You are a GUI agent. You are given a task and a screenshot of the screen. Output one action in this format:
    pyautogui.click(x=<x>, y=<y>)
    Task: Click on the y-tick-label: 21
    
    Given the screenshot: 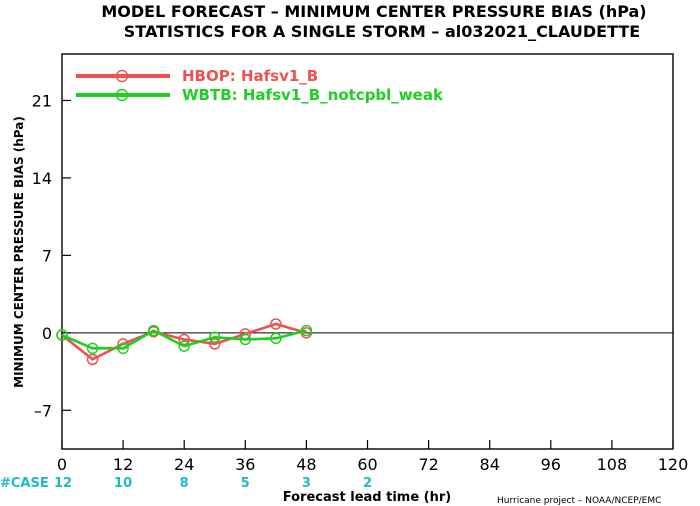 What is the action you would take?
    pyautogui.click(x=42, y=100)
    